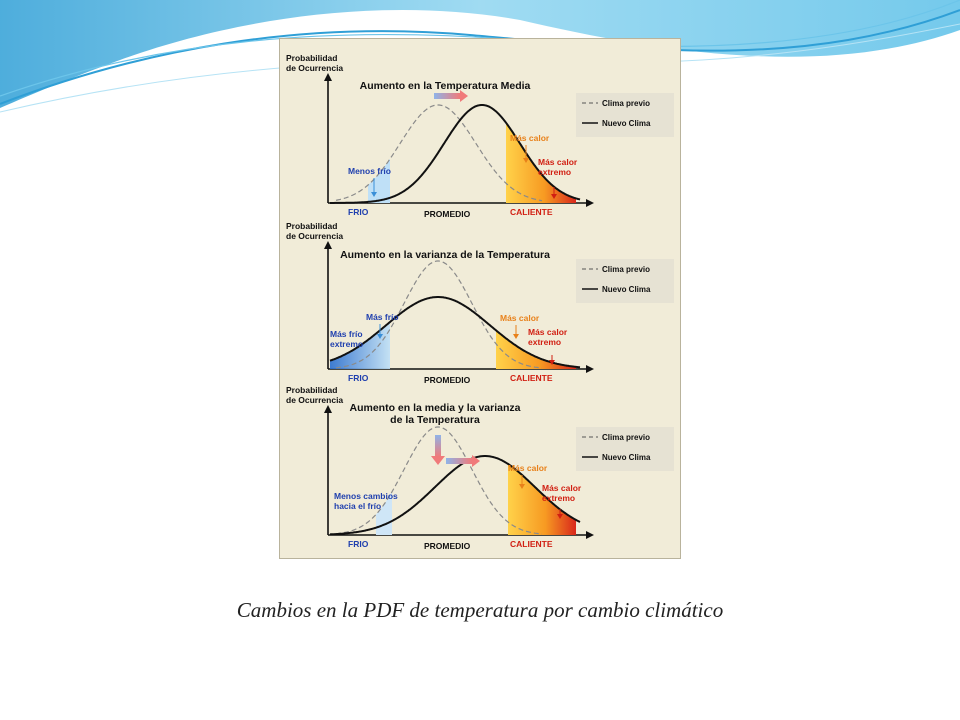 The height and width of the screenshot is (720, 960). I want to click on cold-change-label: Menos frío, so click(369, 171).